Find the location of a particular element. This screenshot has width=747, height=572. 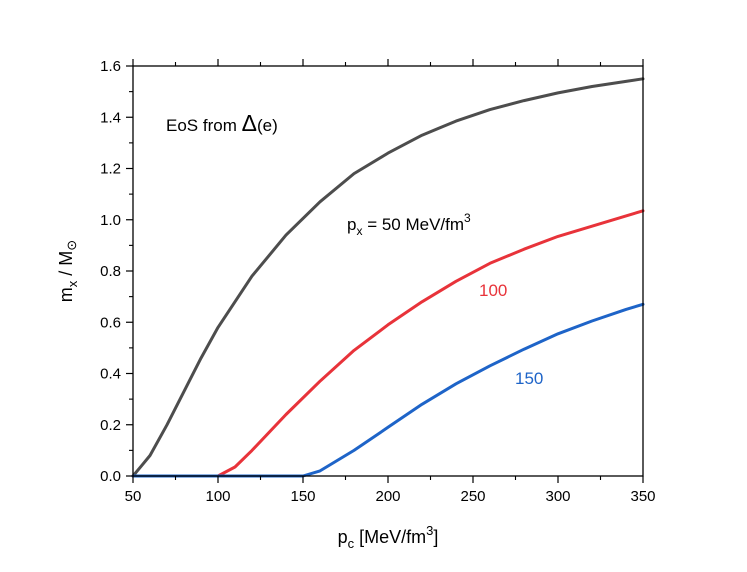

y-tick-label: 1.0 is located at coordinates (110, 220).